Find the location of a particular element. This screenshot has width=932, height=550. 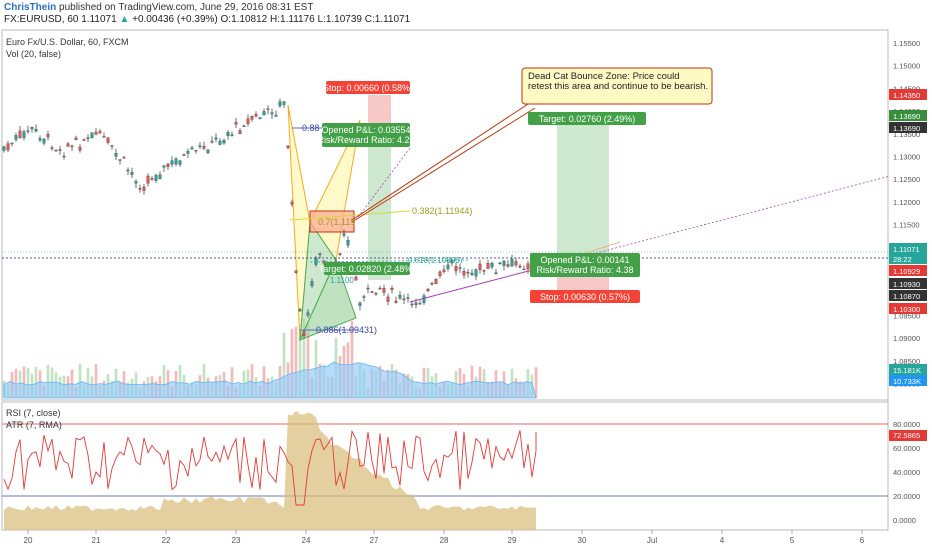

time-axis: 20 21 22 23 24 27 28 29 30 Jul 4 5 6 is located at coordinates (444, 537).